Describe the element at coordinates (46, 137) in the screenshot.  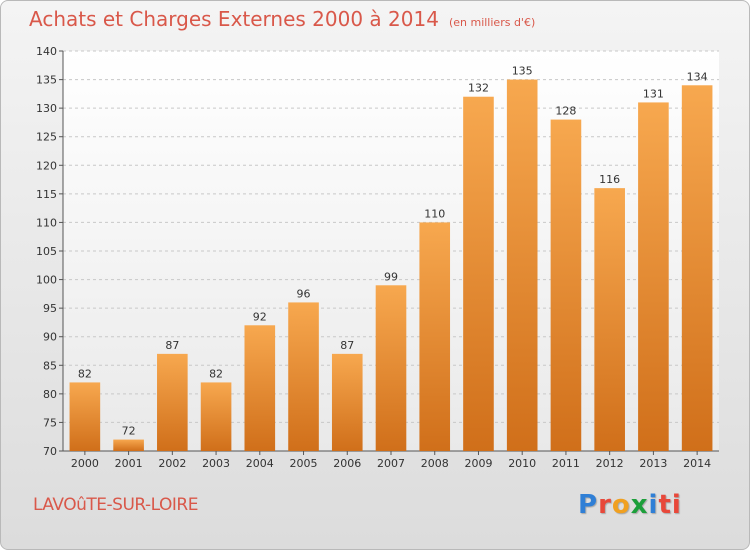
I see `y-tick-label: 125` at that location.